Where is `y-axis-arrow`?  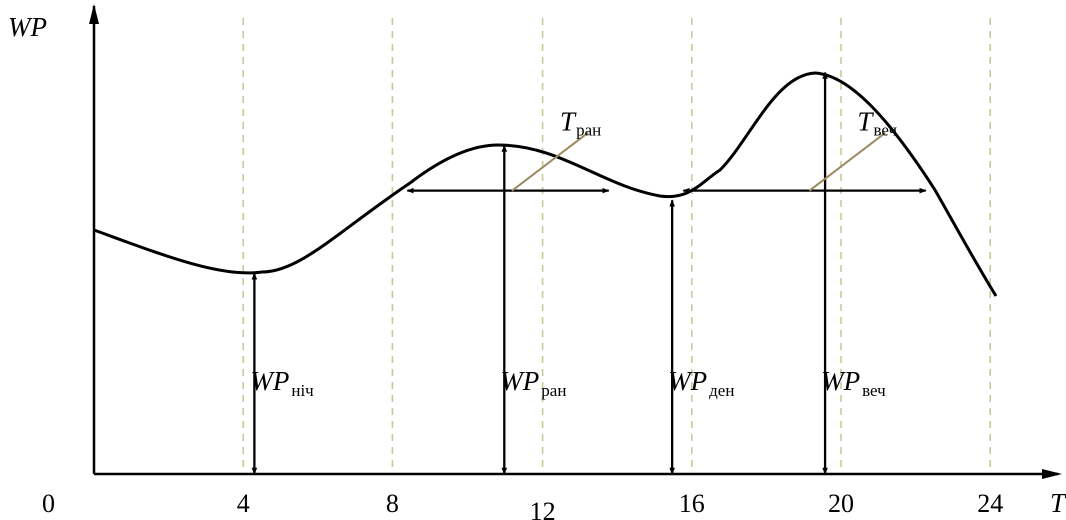 y-axis-arrow is located at coordinates (94, 14).